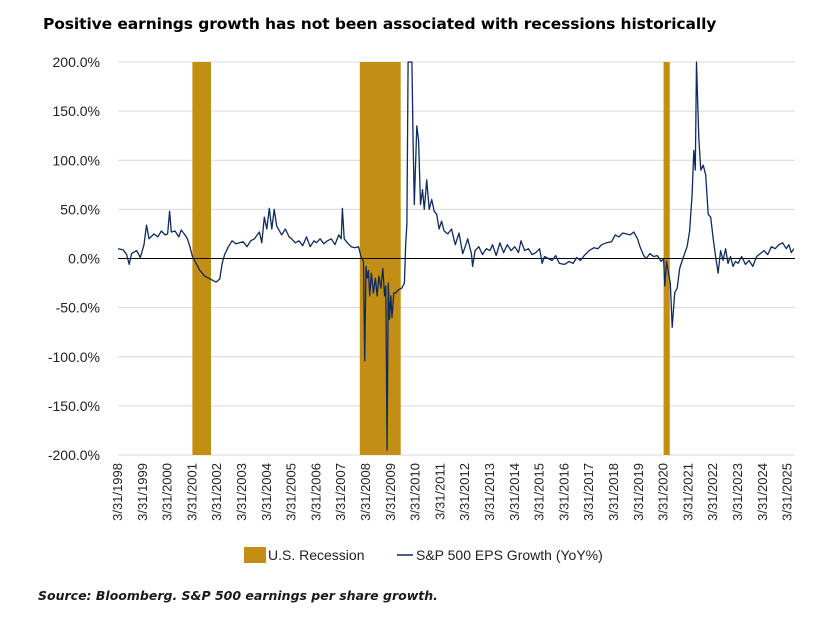 The width and height of the screenshot is (832, 617). What do you see at coordinates (390, 492) in the screenshot?
I see `x-tick-label: 3/31/2009` at bounding box center [390, 492].